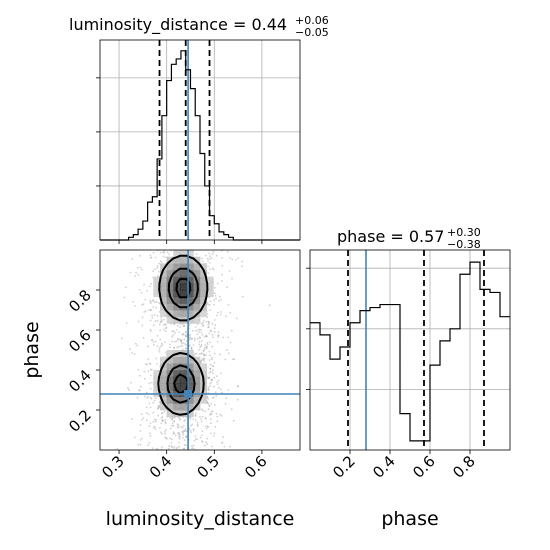 This screenshot has width=550, height=550. I want to click on tick-marks, so click(179, 160).